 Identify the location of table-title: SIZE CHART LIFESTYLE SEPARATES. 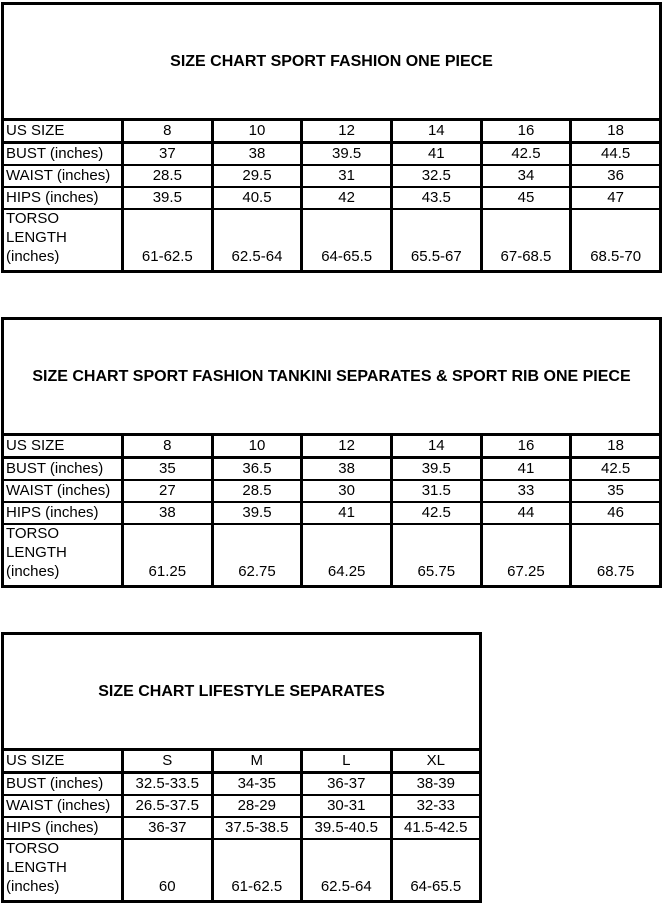
(241, 691).